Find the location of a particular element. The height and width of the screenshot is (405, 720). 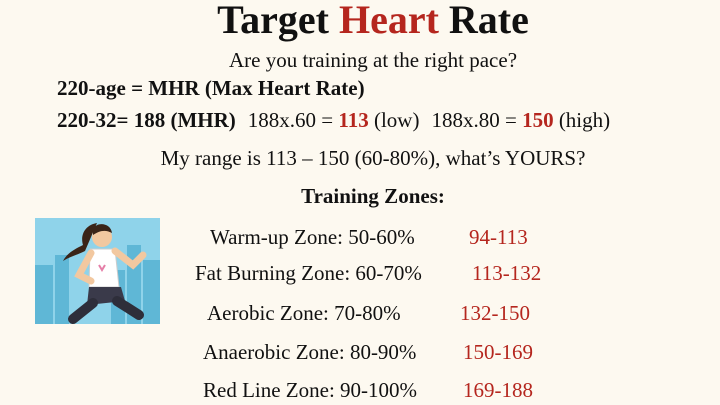

example-value: 150 is located at coordinates (538, 120).